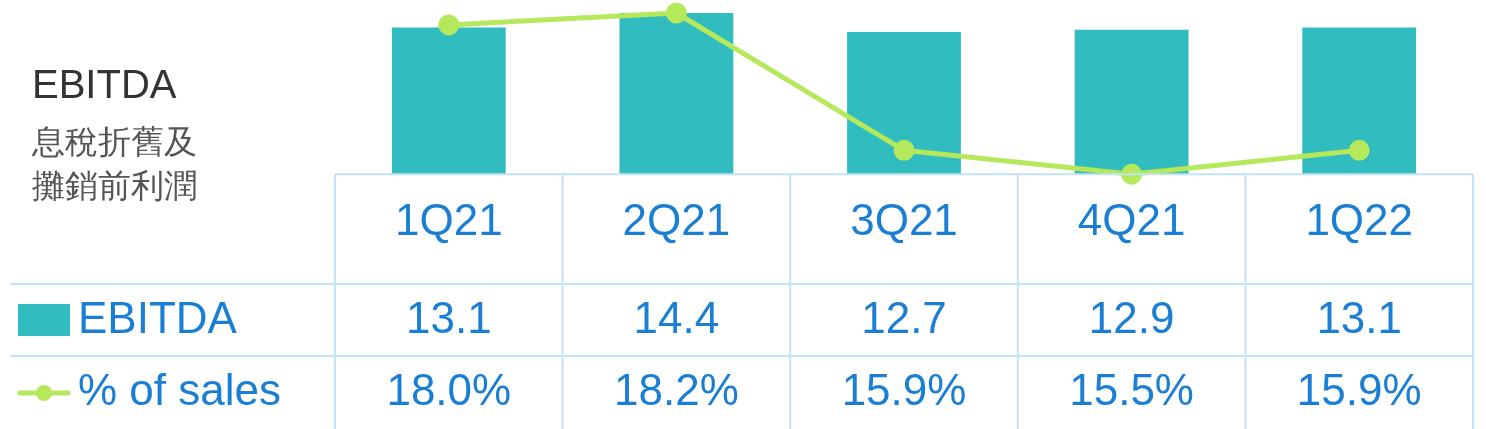  What do you see at coordinates (1359, 219) in the screenshot?
I see `x-tick-label: 1Q22` at bounding box center [1359, 219].